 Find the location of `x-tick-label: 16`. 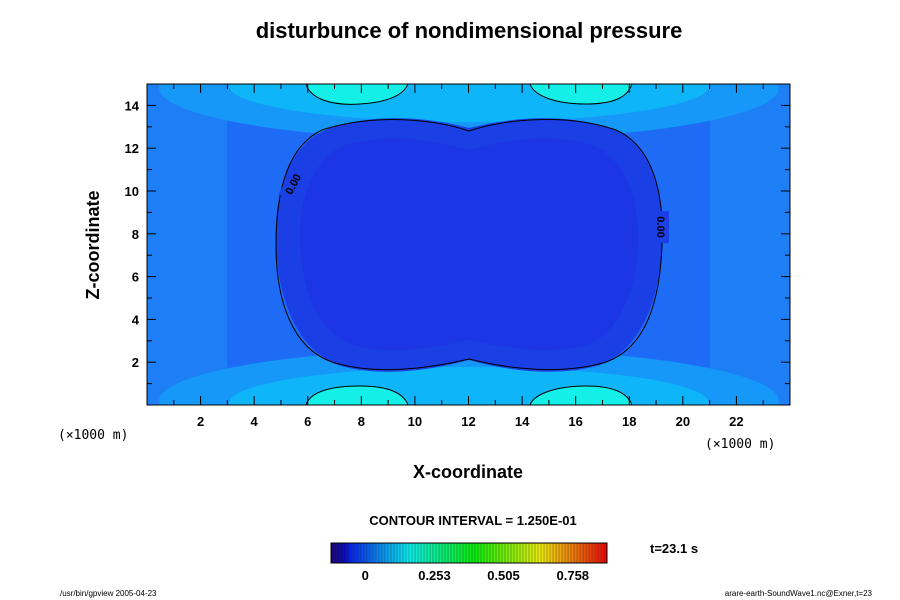

x-tick-label: 16 is located at coordinates (575, 421).